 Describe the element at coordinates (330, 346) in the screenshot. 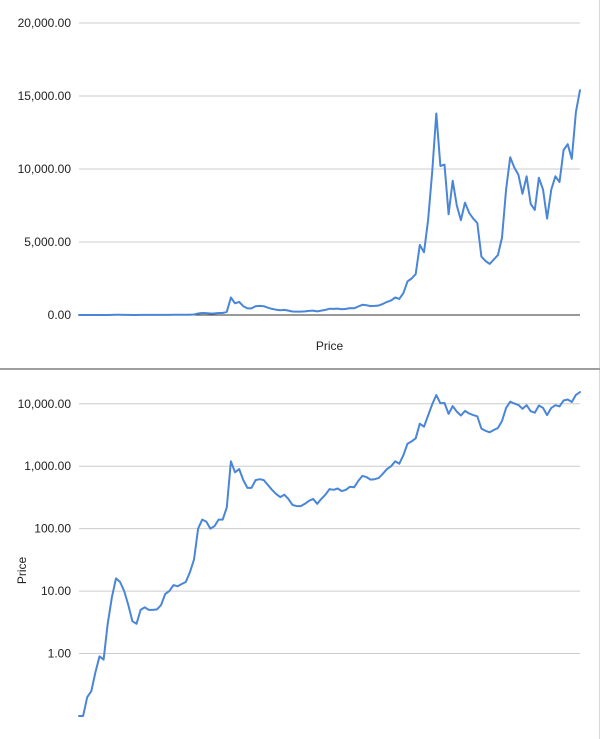

I see `x-axis-title: Price` at that location.